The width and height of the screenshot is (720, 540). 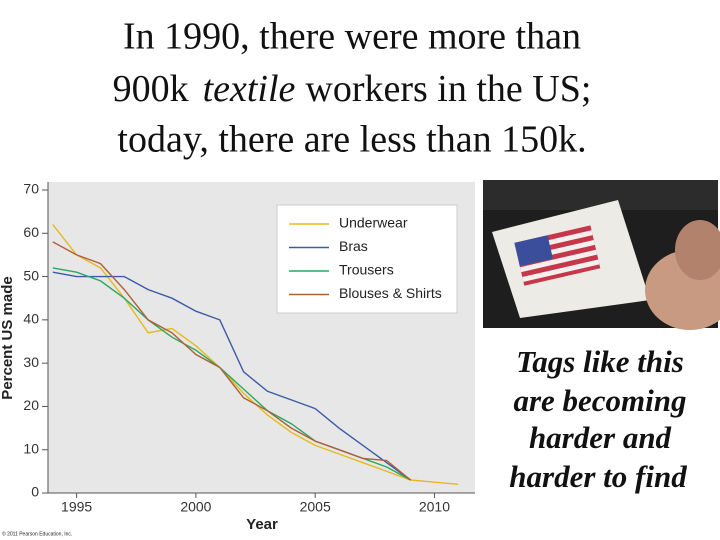 I want to click on y-tick-label: 20, so click(x=31, y=405).